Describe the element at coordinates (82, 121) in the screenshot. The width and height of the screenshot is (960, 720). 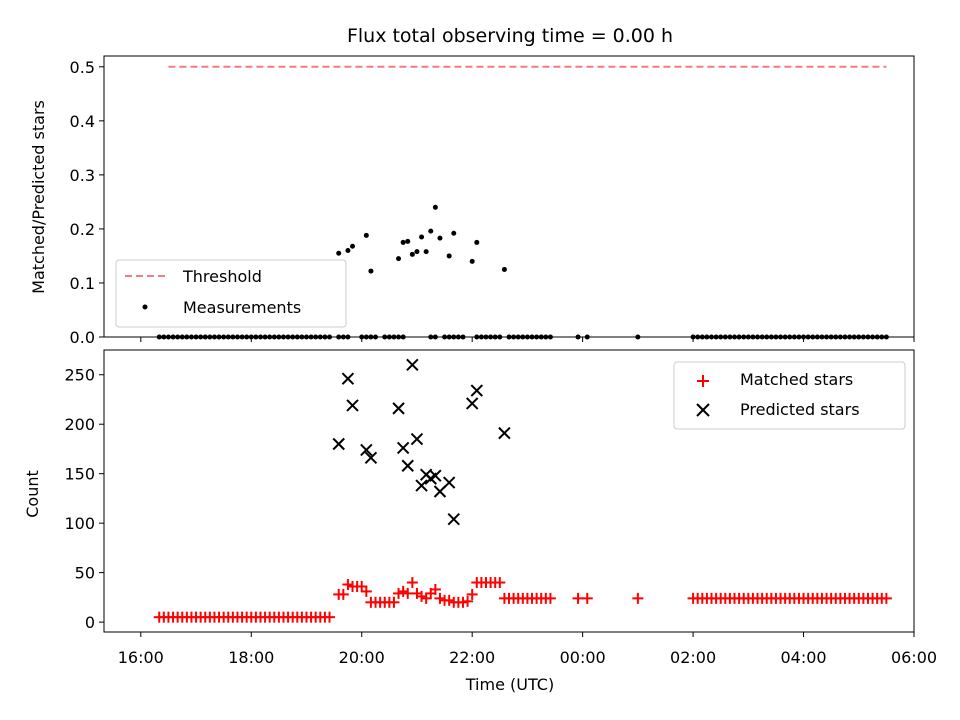
I see `top-ytick-label: 0.4` at that location.